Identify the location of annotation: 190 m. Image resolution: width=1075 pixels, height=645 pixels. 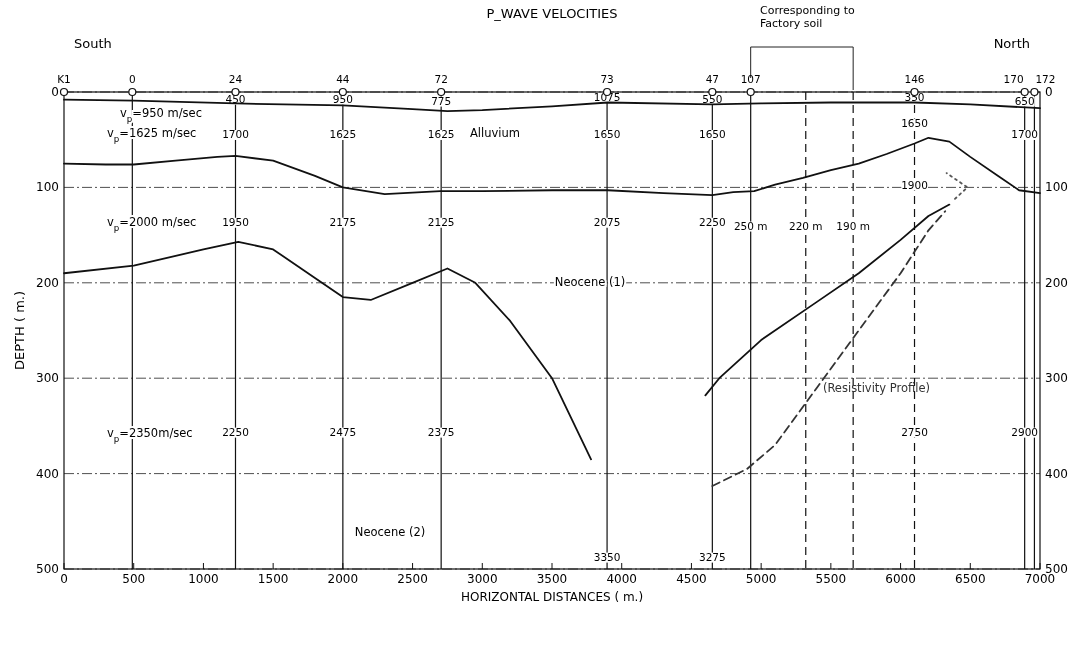
(853, 225).